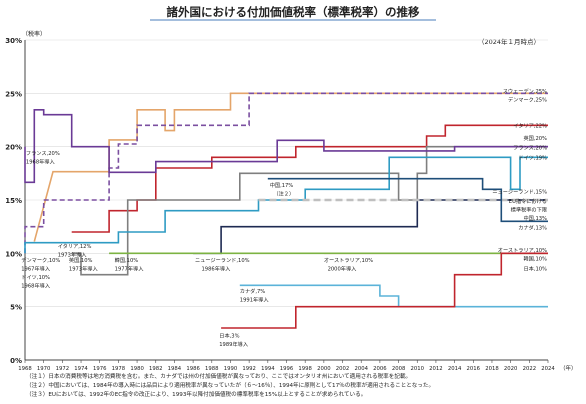  I want to click on inline-label: （注２）, so click(283, 194).